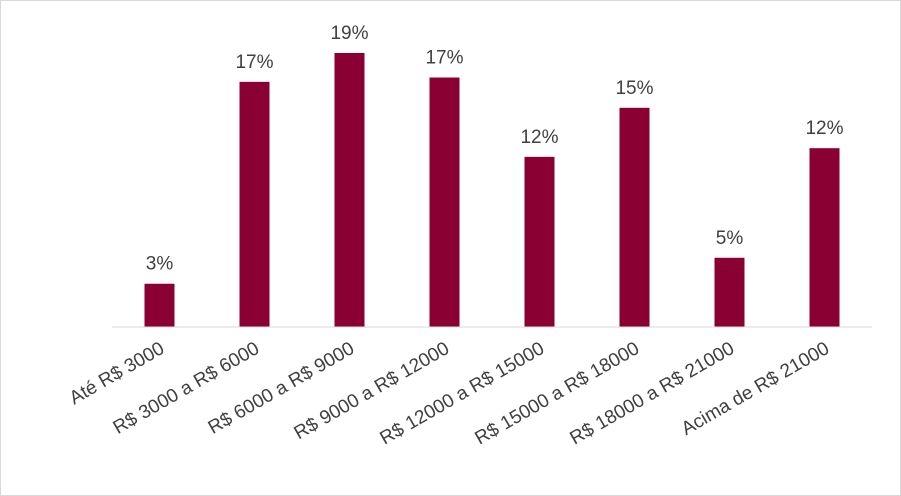 Image resolution: width=901 pixels, height=496 pixels. I want to click on data-label: 15%, so click(634, 88).